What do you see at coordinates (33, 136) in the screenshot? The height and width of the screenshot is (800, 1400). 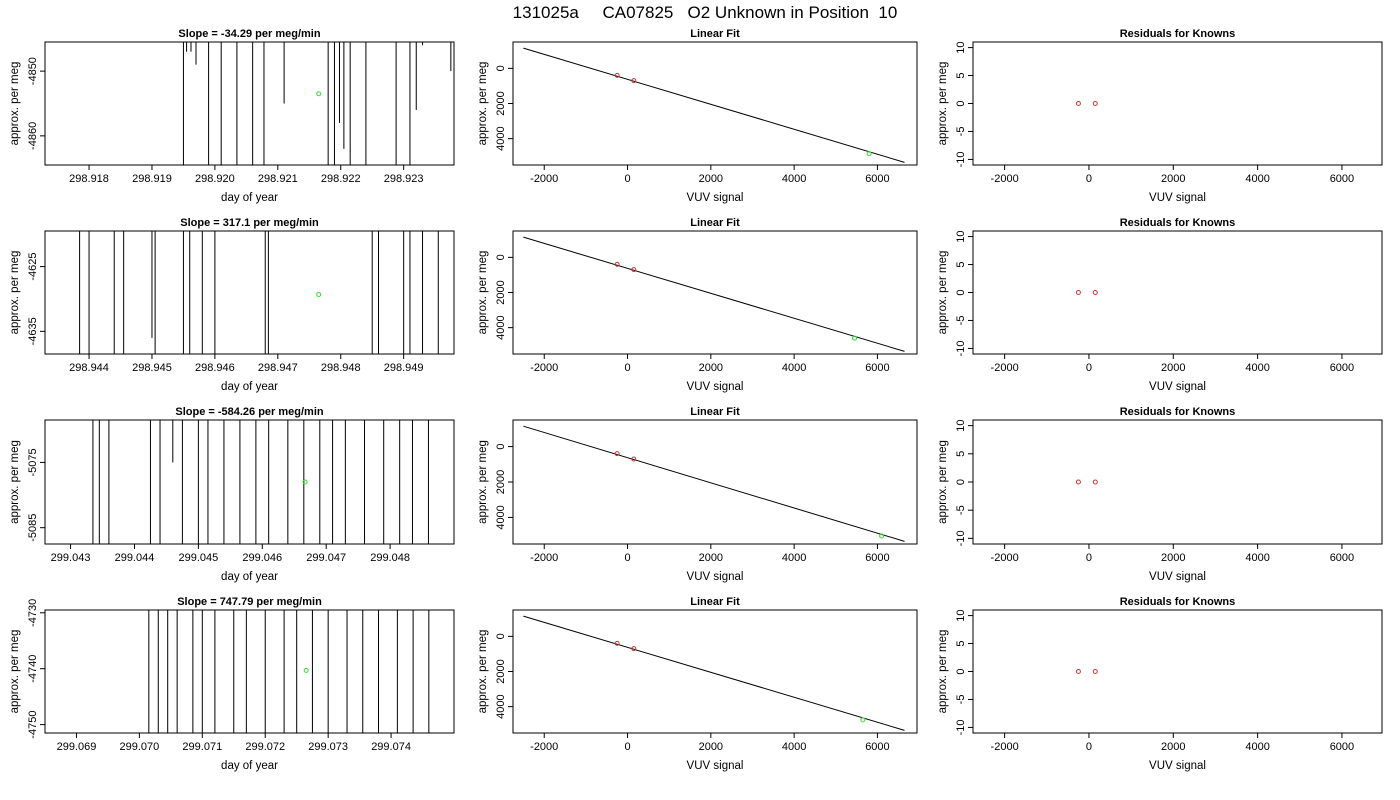 I see `y-tick-label: -4860` at bounding box center [33, 136].